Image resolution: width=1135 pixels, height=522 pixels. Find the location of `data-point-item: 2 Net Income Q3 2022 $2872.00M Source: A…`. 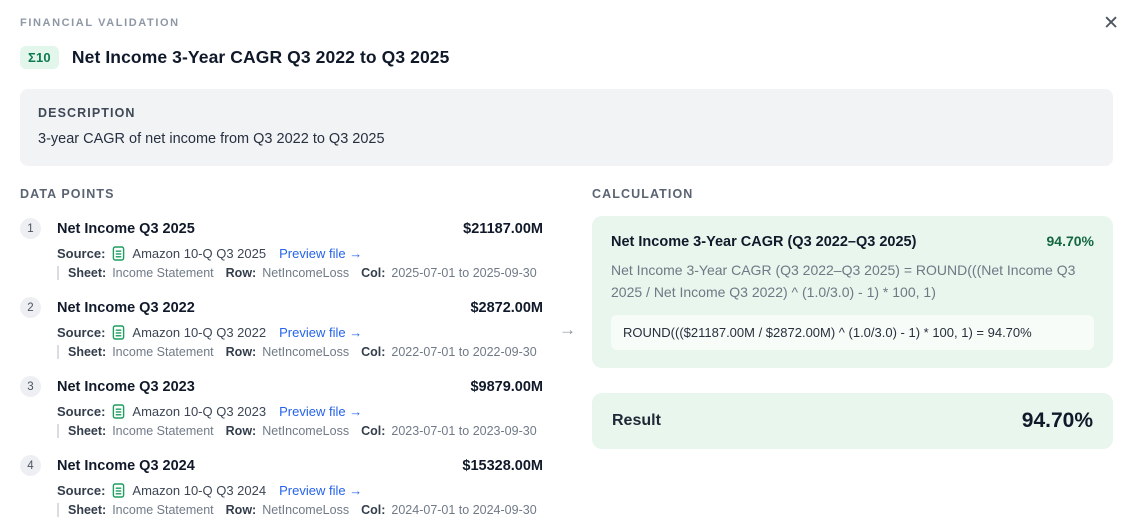

data-point-item: 2 Net Income Q3 2022 $2872.00M Source: A… is located at coordinates (281, 328).